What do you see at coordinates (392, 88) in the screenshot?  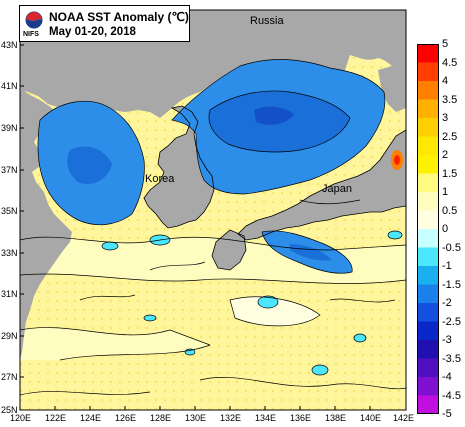 I see `land-hokkaido` at bounding box center [392, 88].